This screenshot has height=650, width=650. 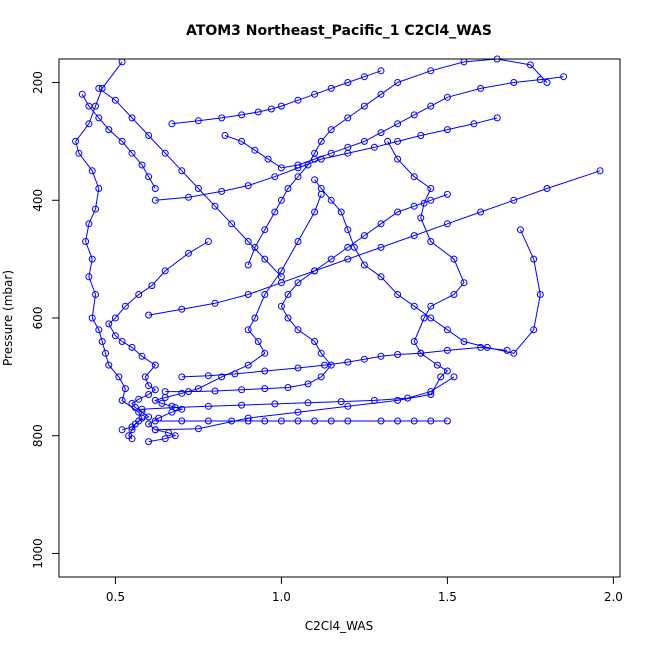 What do you see at coordinates (38, 82) in the screenshot?
I see `y-tick-label: 200` at bounding box center [38, 82].